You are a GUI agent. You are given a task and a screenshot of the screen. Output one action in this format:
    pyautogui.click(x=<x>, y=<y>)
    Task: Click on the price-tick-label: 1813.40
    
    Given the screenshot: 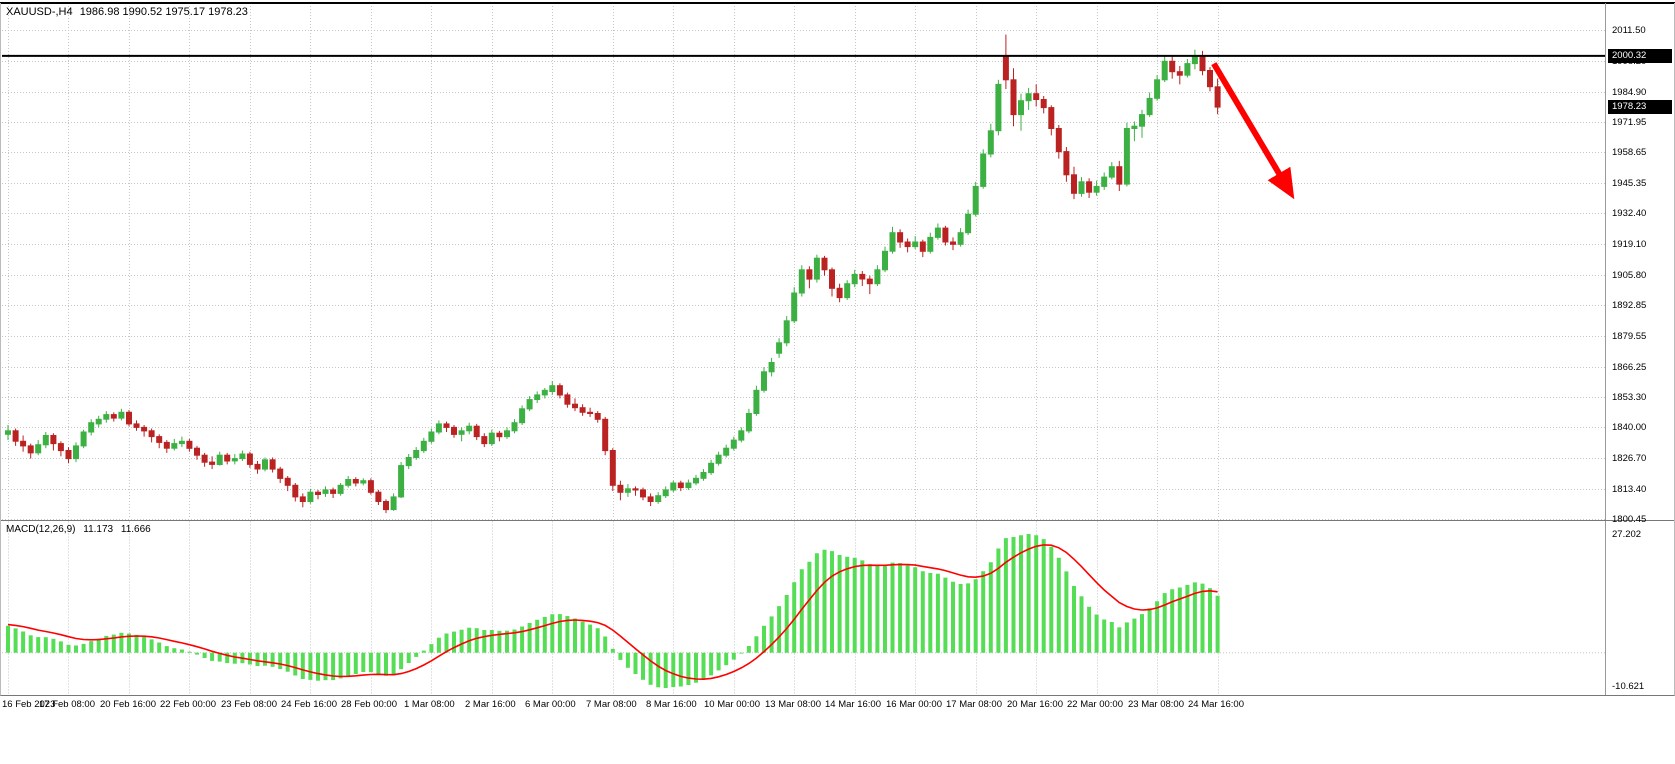 What is the action you would take?
    pyautogui.click(x=1629, y=489)
    